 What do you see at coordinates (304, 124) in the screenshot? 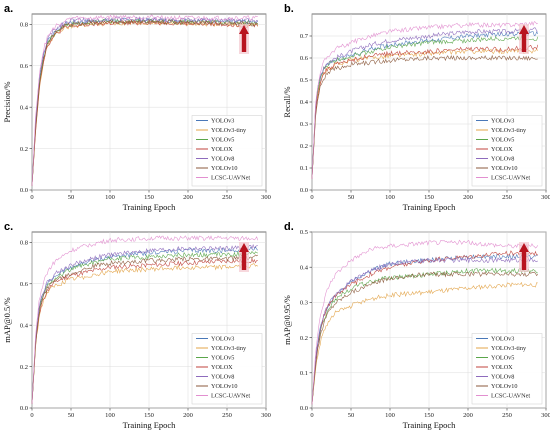
I see `y-tick-label: 0.3` at bounding box center [304, 124].